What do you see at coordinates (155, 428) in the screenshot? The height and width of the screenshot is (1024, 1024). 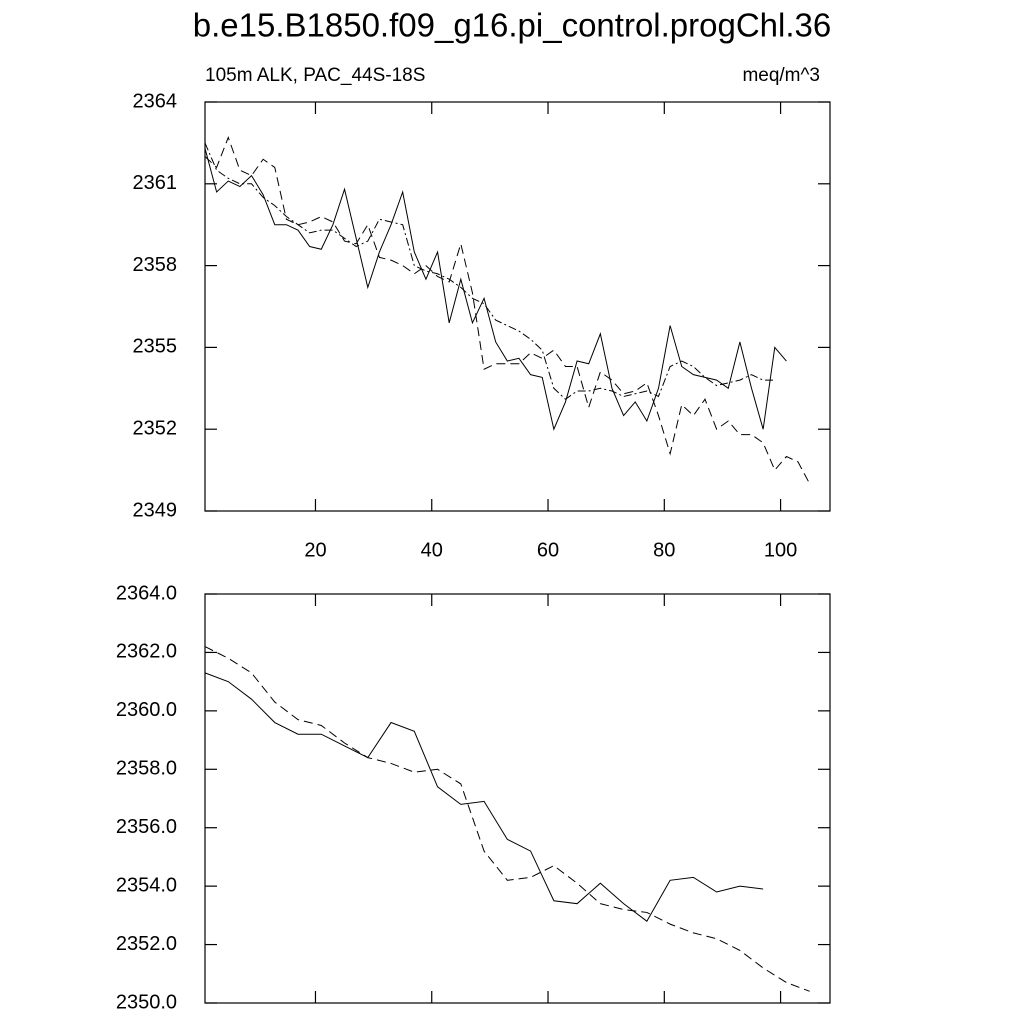 I see `y-tick-label: 2352` at bounding box center [155, 428].